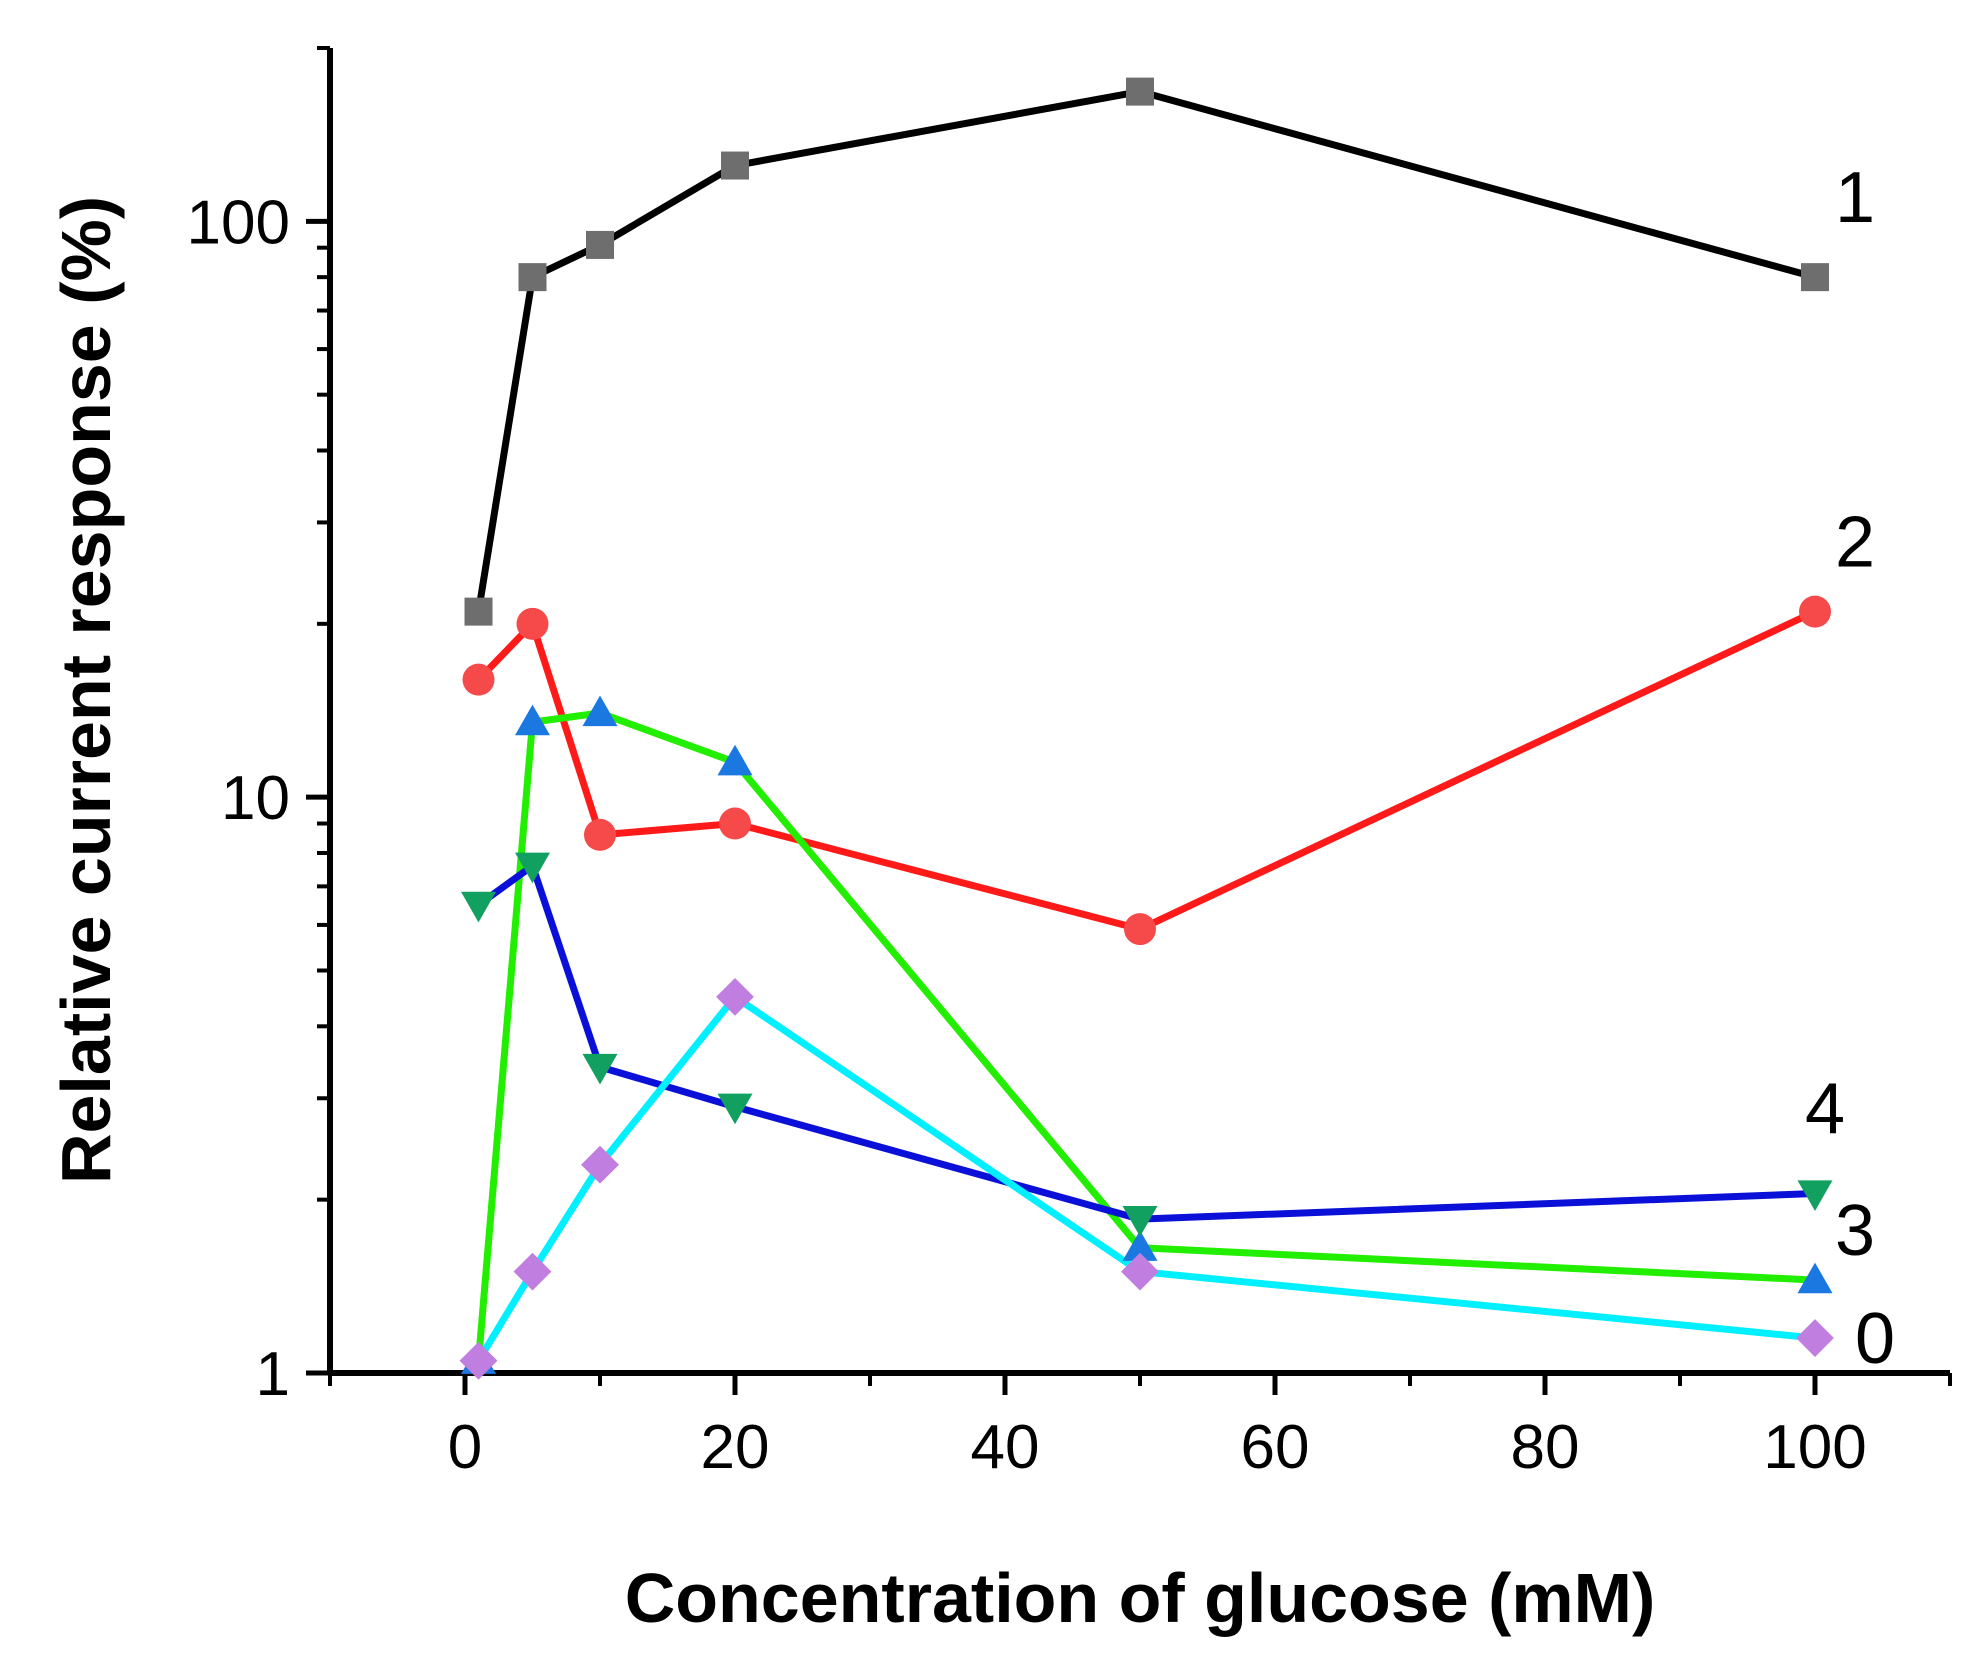 This screenshot has width=1982, height=1663. I want to click on series-2-label: 2, so click(1855, 543).